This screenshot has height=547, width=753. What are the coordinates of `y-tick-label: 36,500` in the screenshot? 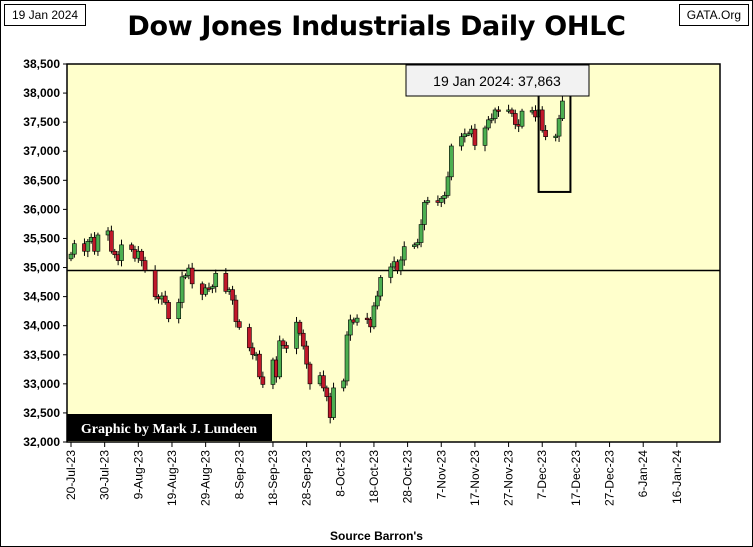 It's located at (41, 180).